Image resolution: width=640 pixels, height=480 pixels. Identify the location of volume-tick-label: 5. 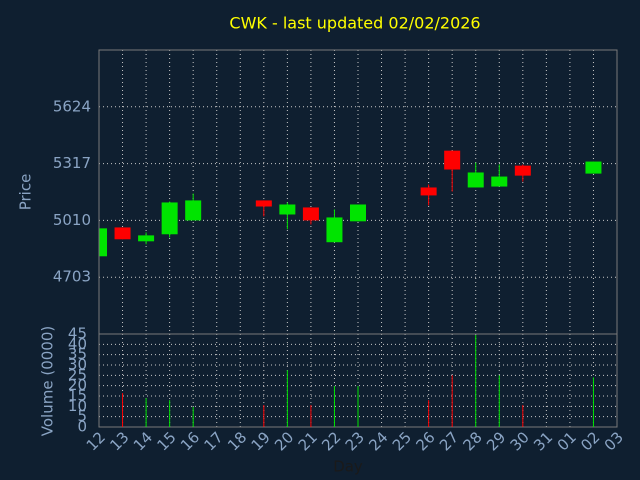
(82, 416).